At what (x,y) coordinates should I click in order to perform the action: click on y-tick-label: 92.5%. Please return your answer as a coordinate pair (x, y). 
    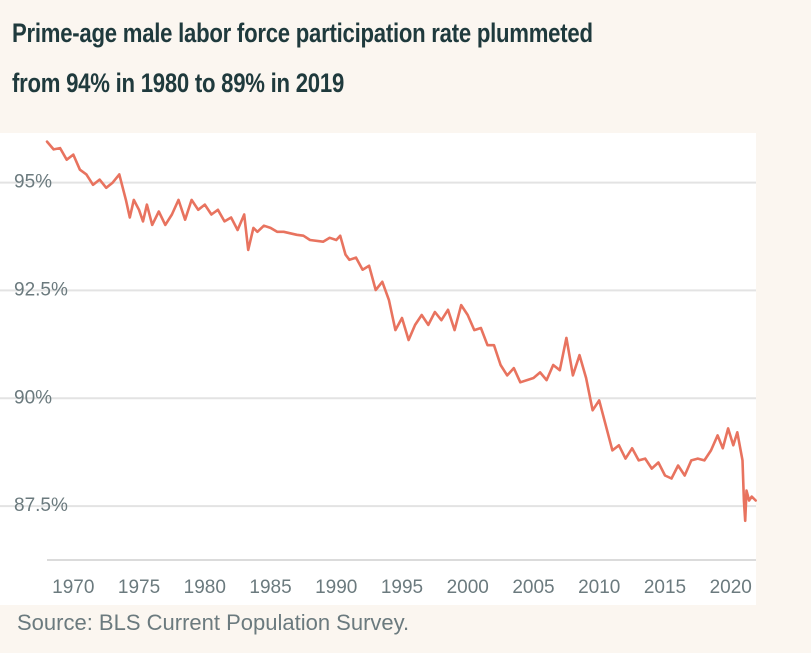
    Looking at the image, I should click on (41, 289).